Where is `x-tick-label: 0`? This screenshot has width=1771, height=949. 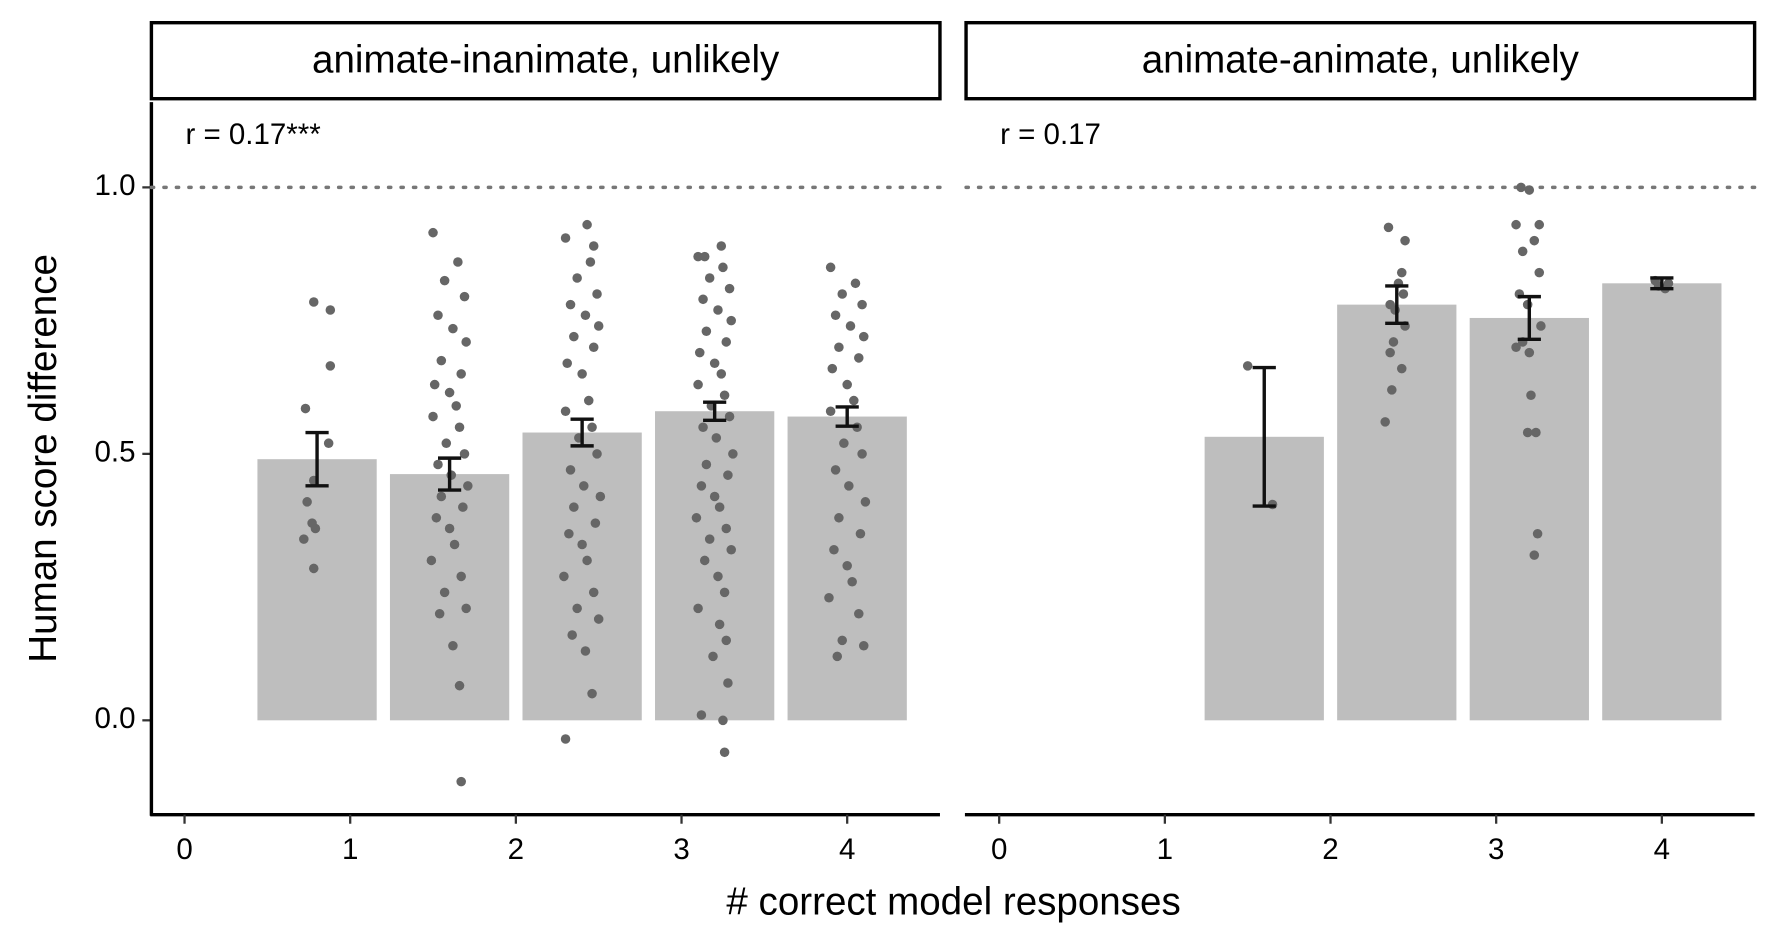 x-tick-label: 0 is located at coordinates (999, 849).